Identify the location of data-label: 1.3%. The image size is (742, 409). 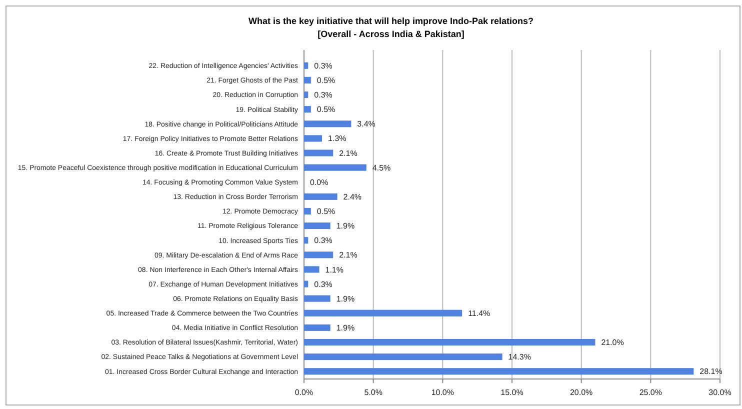
(337, 139).